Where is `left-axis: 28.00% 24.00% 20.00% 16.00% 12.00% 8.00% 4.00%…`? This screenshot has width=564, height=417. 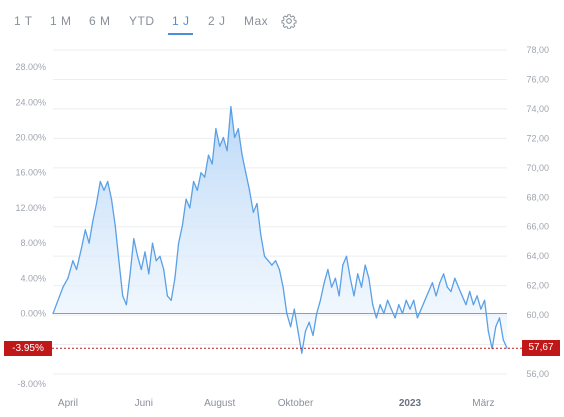
left-axis: 28.00% 24.00% 20.00% 16.00% 12.00% 8.00% 4.00%… is located at coordinates (30, 225).